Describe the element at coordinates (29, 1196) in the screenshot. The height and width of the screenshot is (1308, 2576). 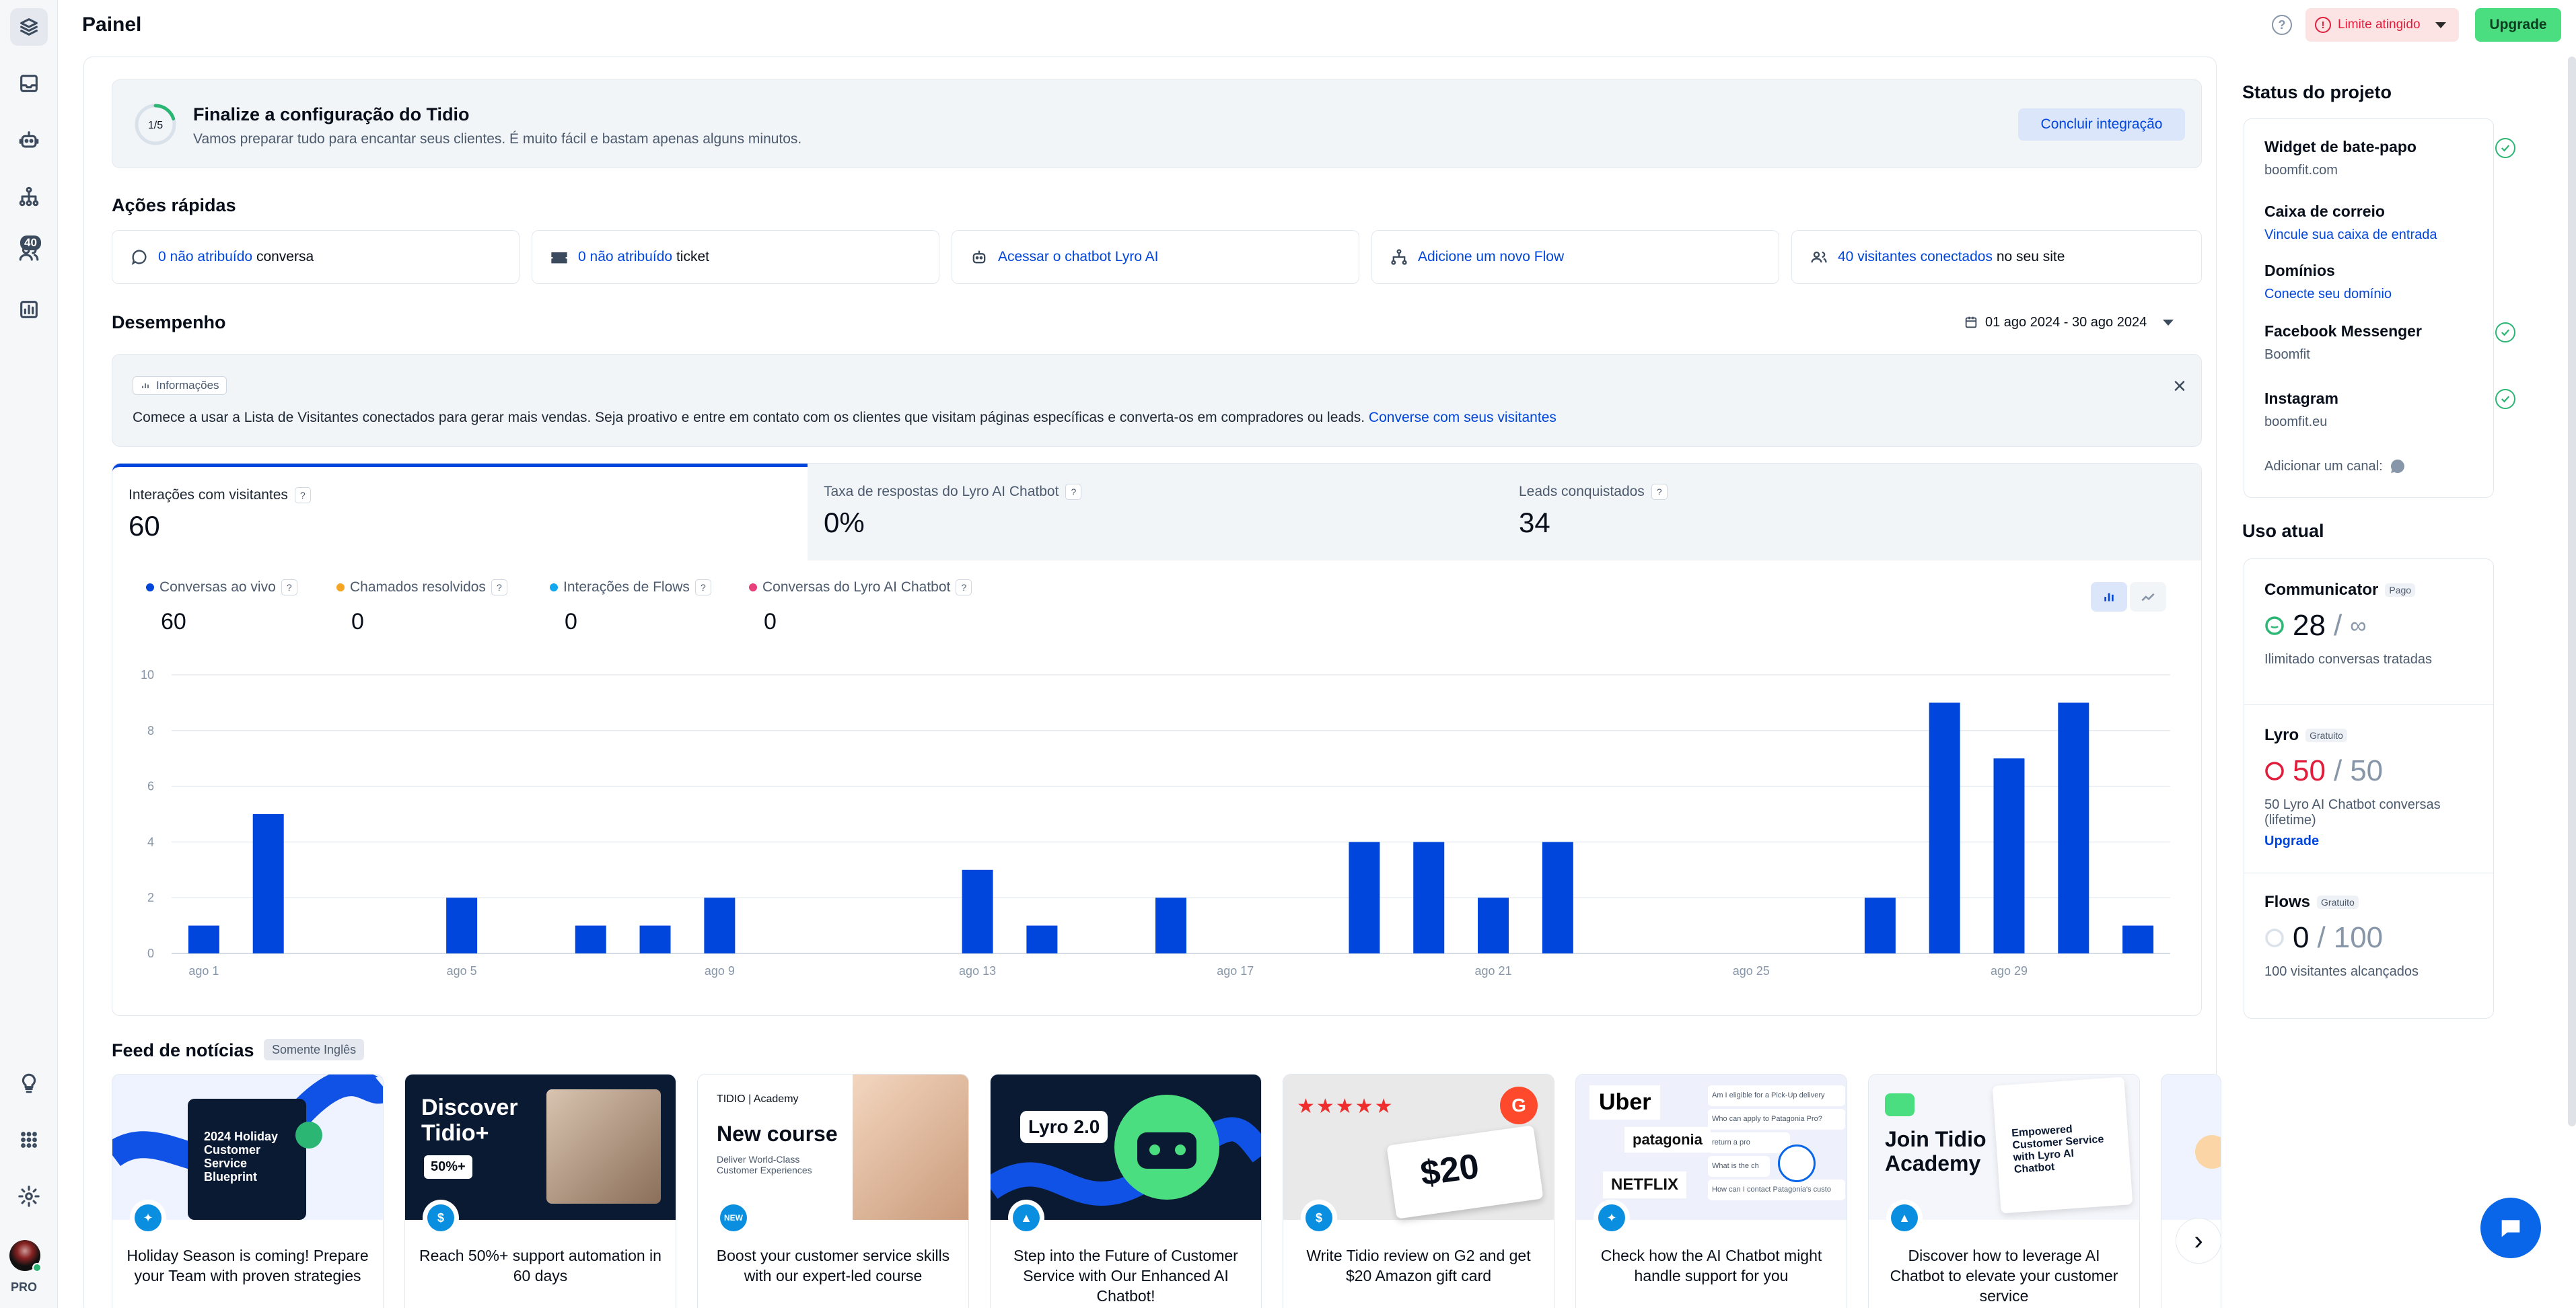
I see `gear-icon` at that location.